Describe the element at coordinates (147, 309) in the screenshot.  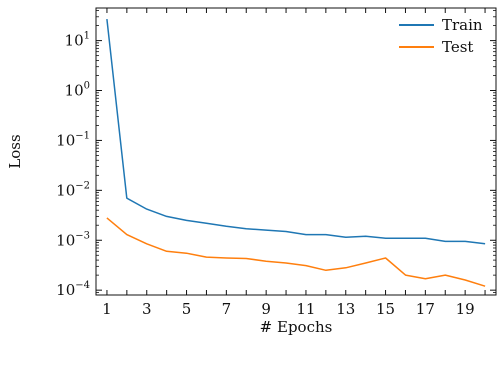
I see `x-tick-label: 3` at that location.